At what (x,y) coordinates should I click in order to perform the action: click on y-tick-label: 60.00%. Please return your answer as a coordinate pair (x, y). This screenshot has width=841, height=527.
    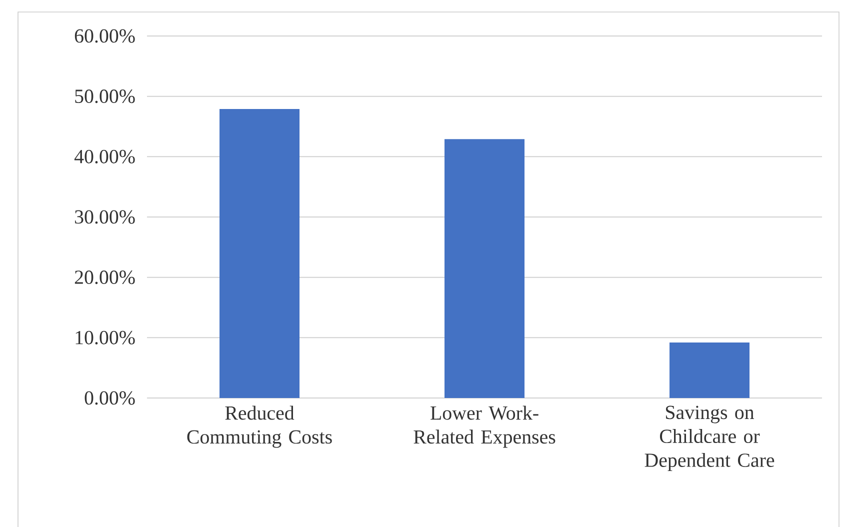
    Looking at the image, I should click on (104, 36).